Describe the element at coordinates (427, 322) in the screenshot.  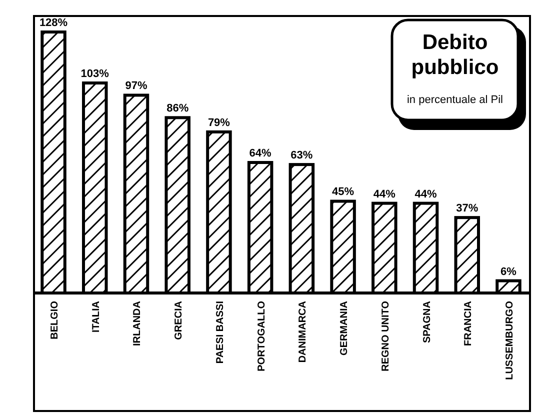
I see `x-tick-label: SPAGNA` at that location.